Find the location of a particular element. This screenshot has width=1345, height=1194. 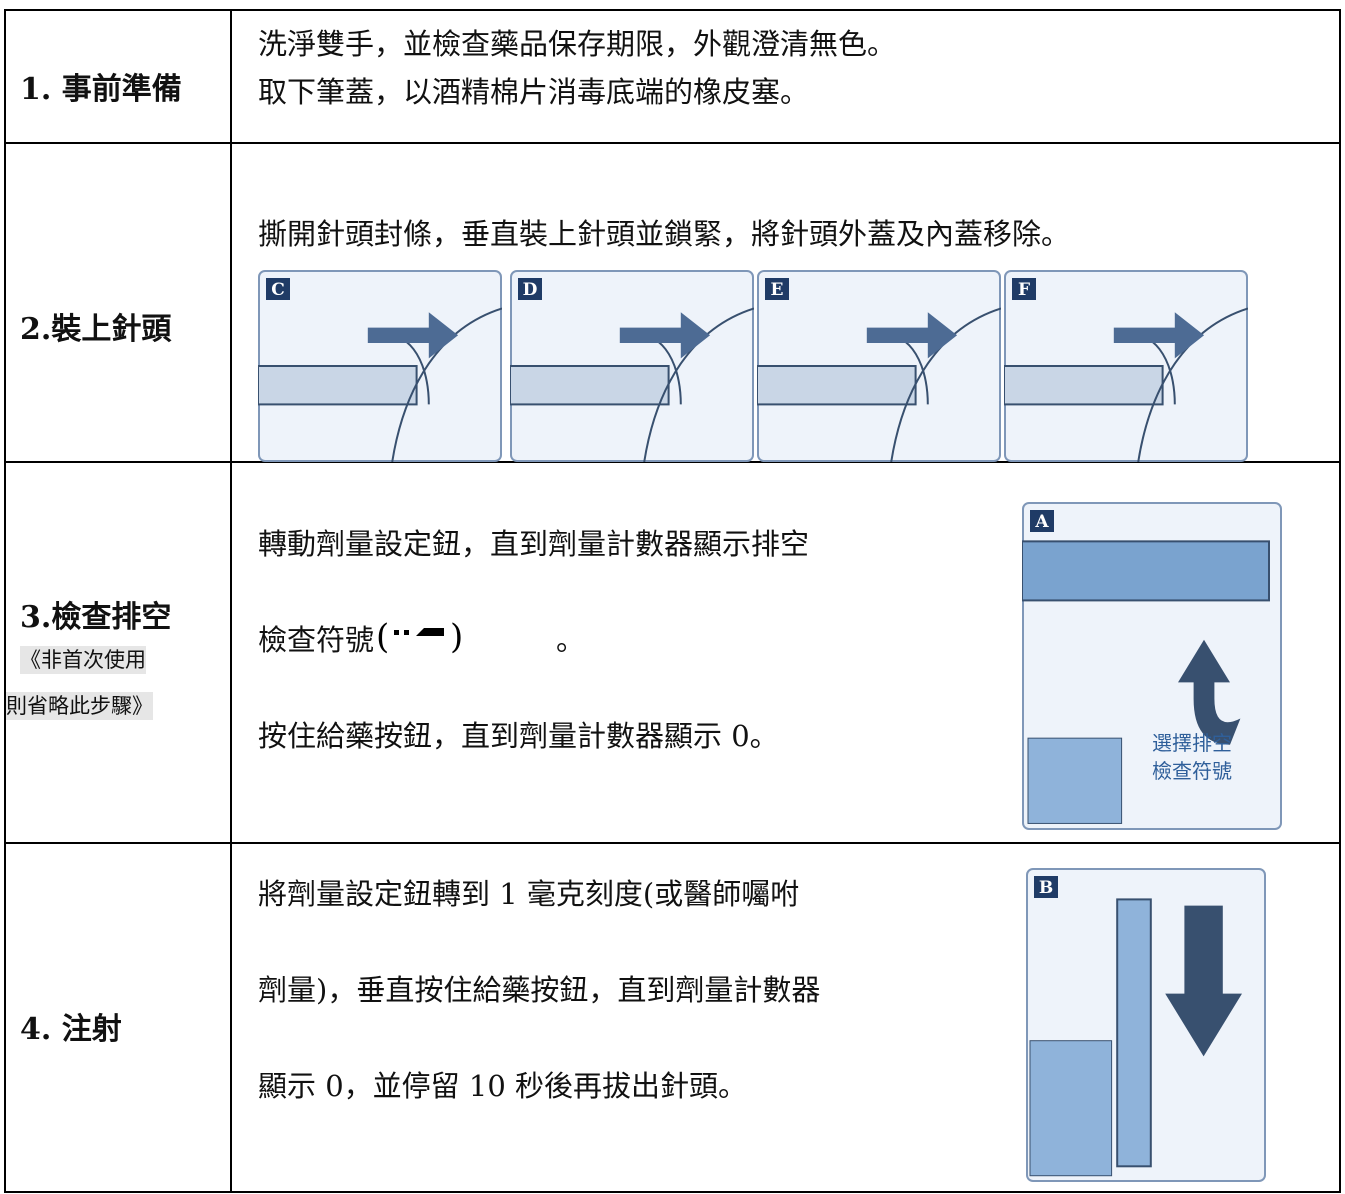

paren: ( is located at coordinates (382, 637).